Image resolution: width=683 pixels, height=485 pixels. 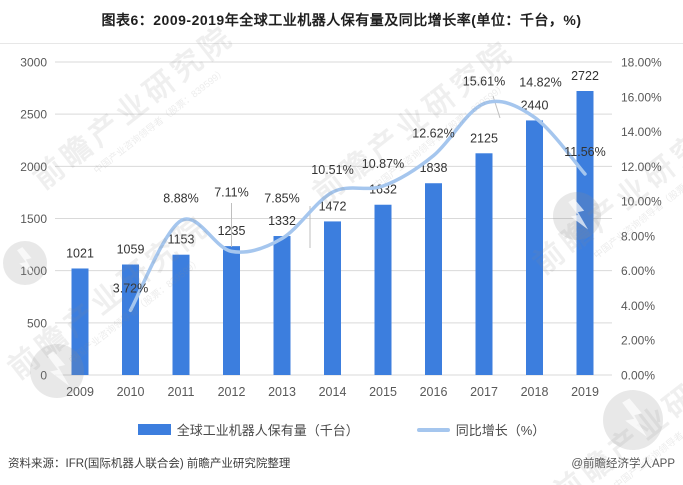 I want to click on bar-label-2010: 1059, so click(x=131, y=250).